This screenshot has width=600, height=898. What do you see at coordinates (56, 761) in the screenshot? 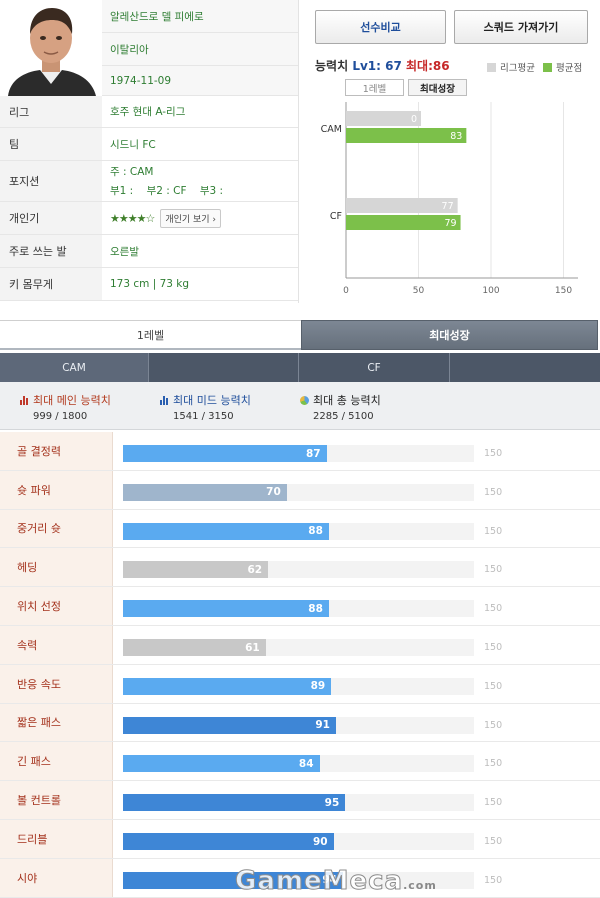
I see `stat-label: 긴 패스` at bounding box center [56, 761].